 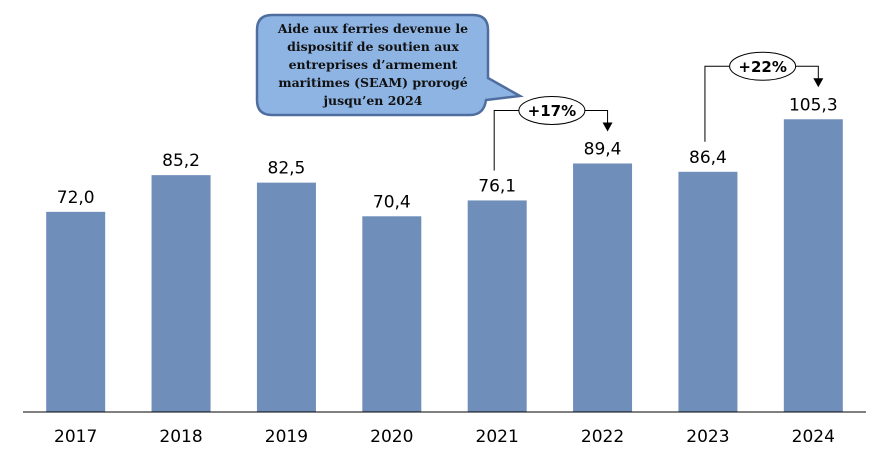 I want to click on bar-2023, so click(x=708, y=291).